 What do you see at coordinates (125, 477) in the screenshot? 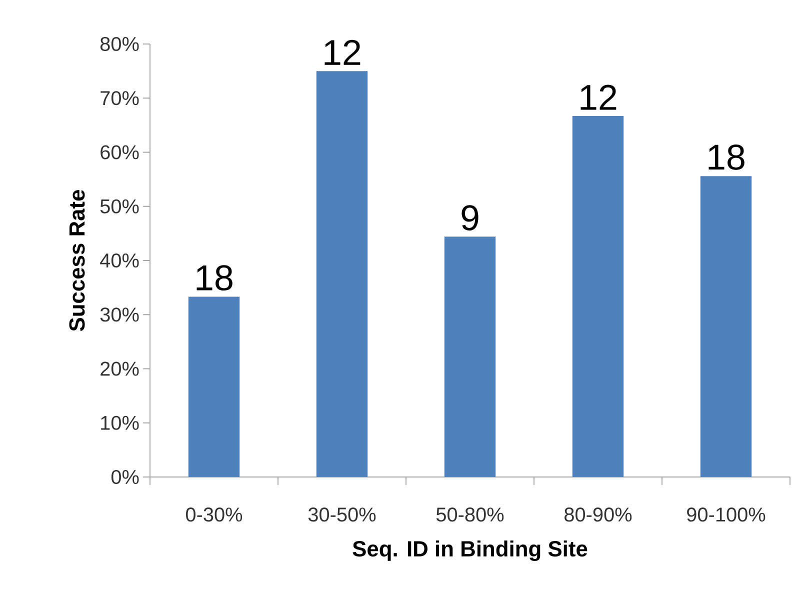
I see `y-tick-label: 0%` at bounding box center [125, 477].